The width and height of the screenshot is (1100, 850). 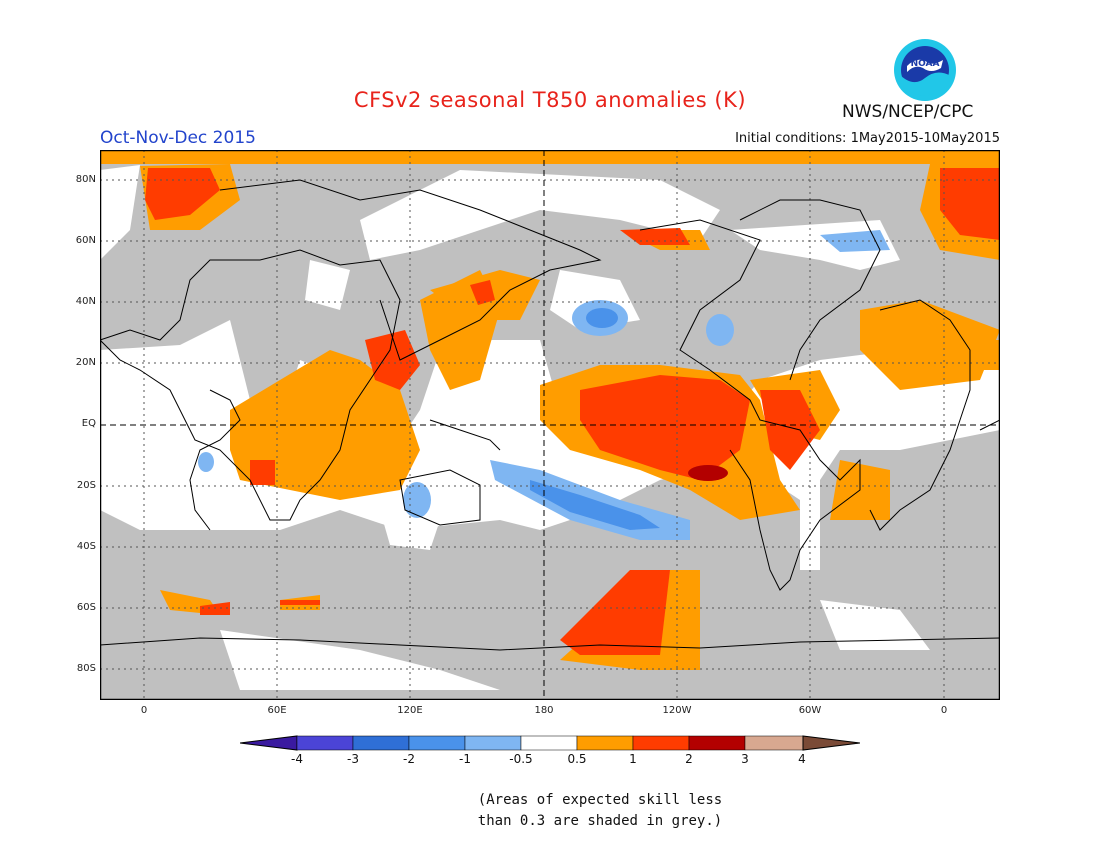 I want to click on darkred-regions, so click(x=708, y=473).